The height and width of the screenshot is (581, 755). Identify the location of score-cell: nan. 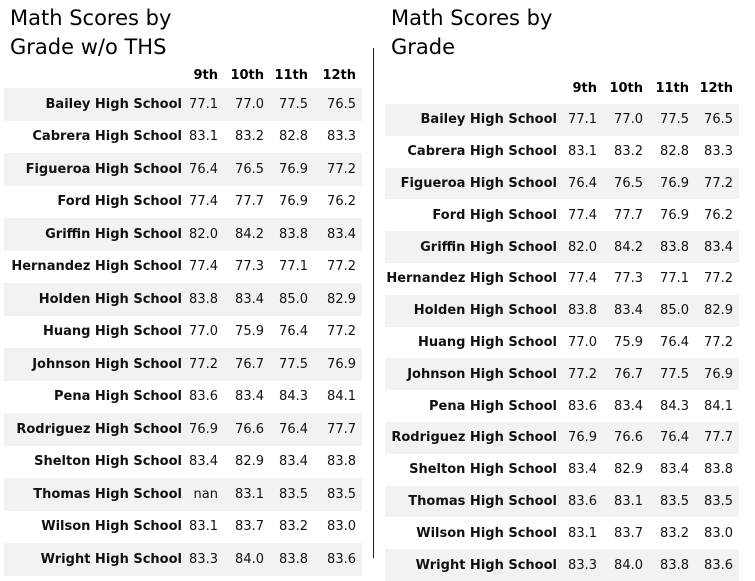
(206, 494).